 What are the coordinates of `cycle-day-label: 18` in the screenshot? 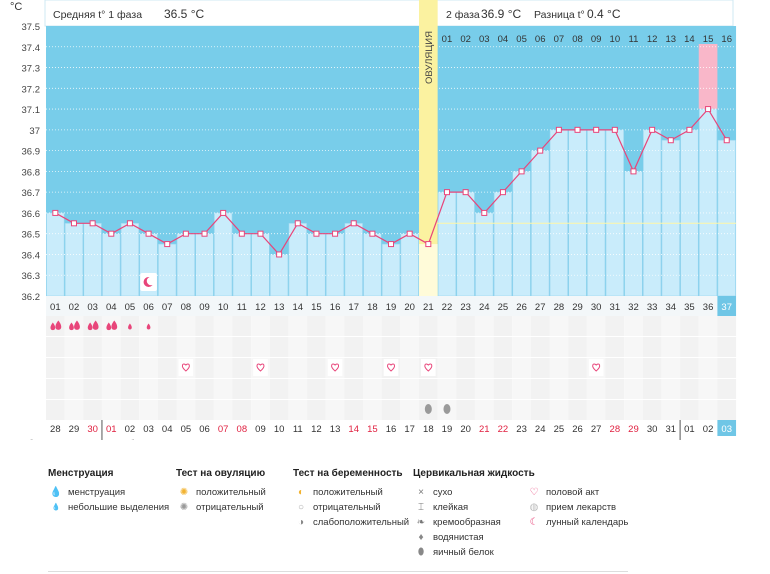 It's located at (372, 307).